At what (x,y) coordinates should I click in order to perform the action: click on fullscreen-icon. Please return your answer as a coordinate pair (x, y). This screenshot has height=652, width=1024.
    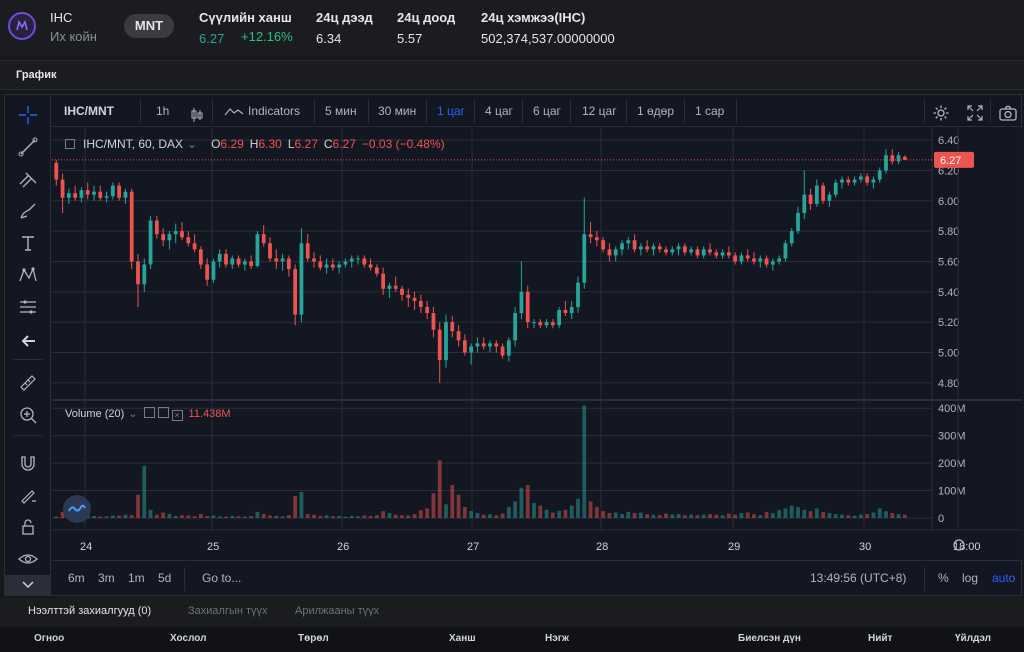
    Looking at the image, I should click on (975, 111).